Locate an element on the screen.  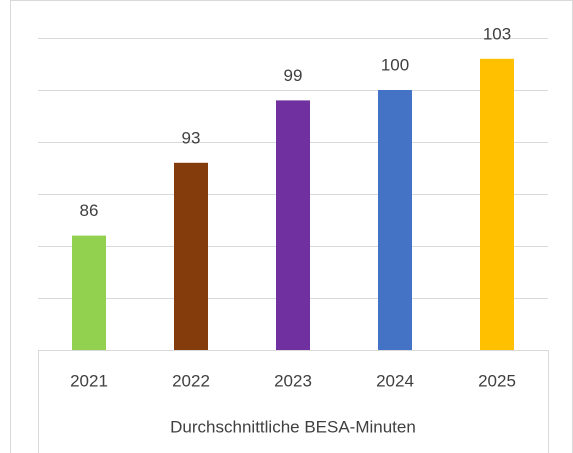
x-tick-label: 2024 is located at coordinates (395, 380).